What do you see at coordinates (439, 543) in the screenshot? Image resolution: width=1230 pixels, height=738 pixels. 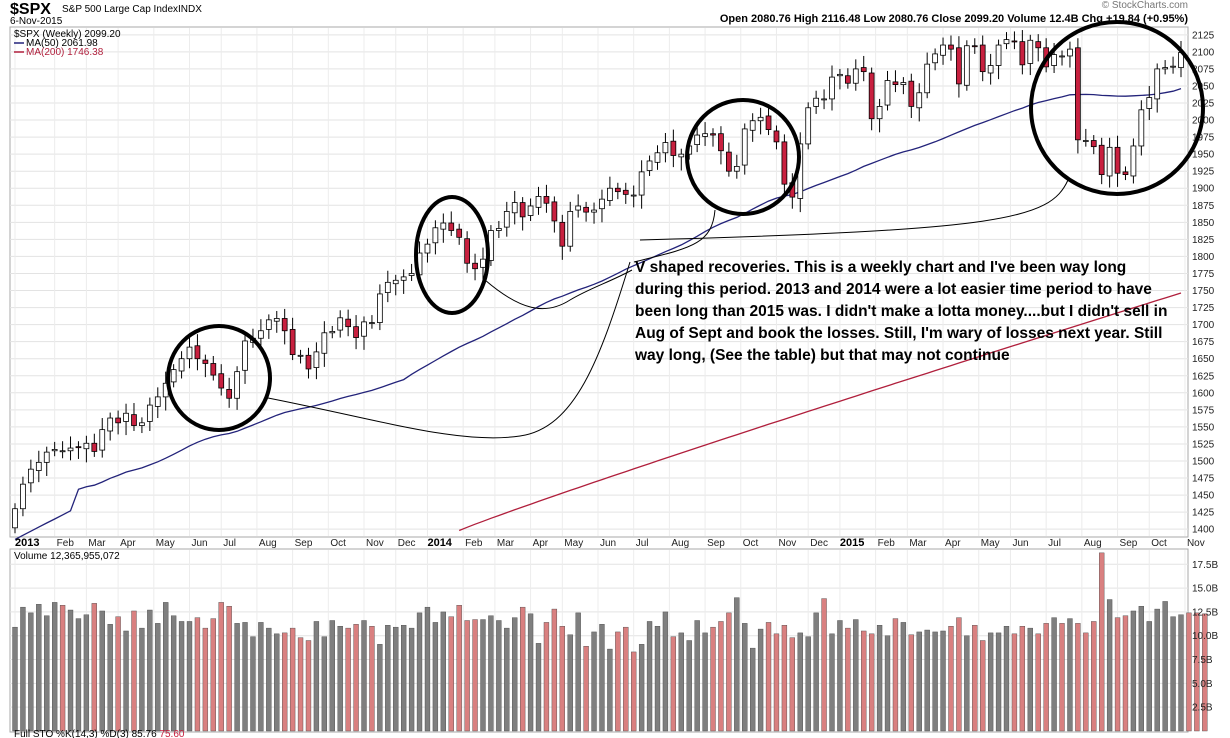 I see `time-label: 2014` at bounding box center [439, 543].